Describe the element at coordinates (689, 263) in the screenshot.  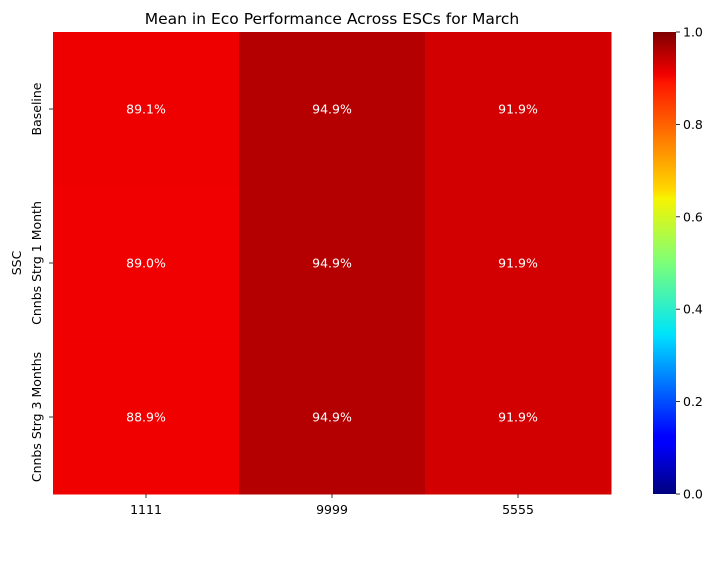
I see `colorbar-ticks: 0.0 0.2 0.4 0.6 0.8 1.0` at that location.